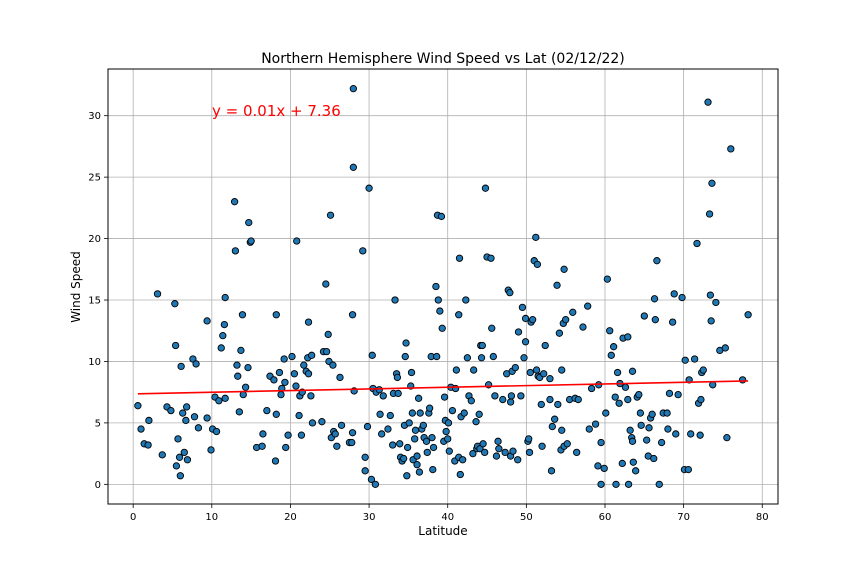 The image size is (864, 576). Describe the element at coordinates (449, 513) in the screenshot. I see `x-axis-ticks: 0 10 20 30 40 50 60 70 80` at that location.